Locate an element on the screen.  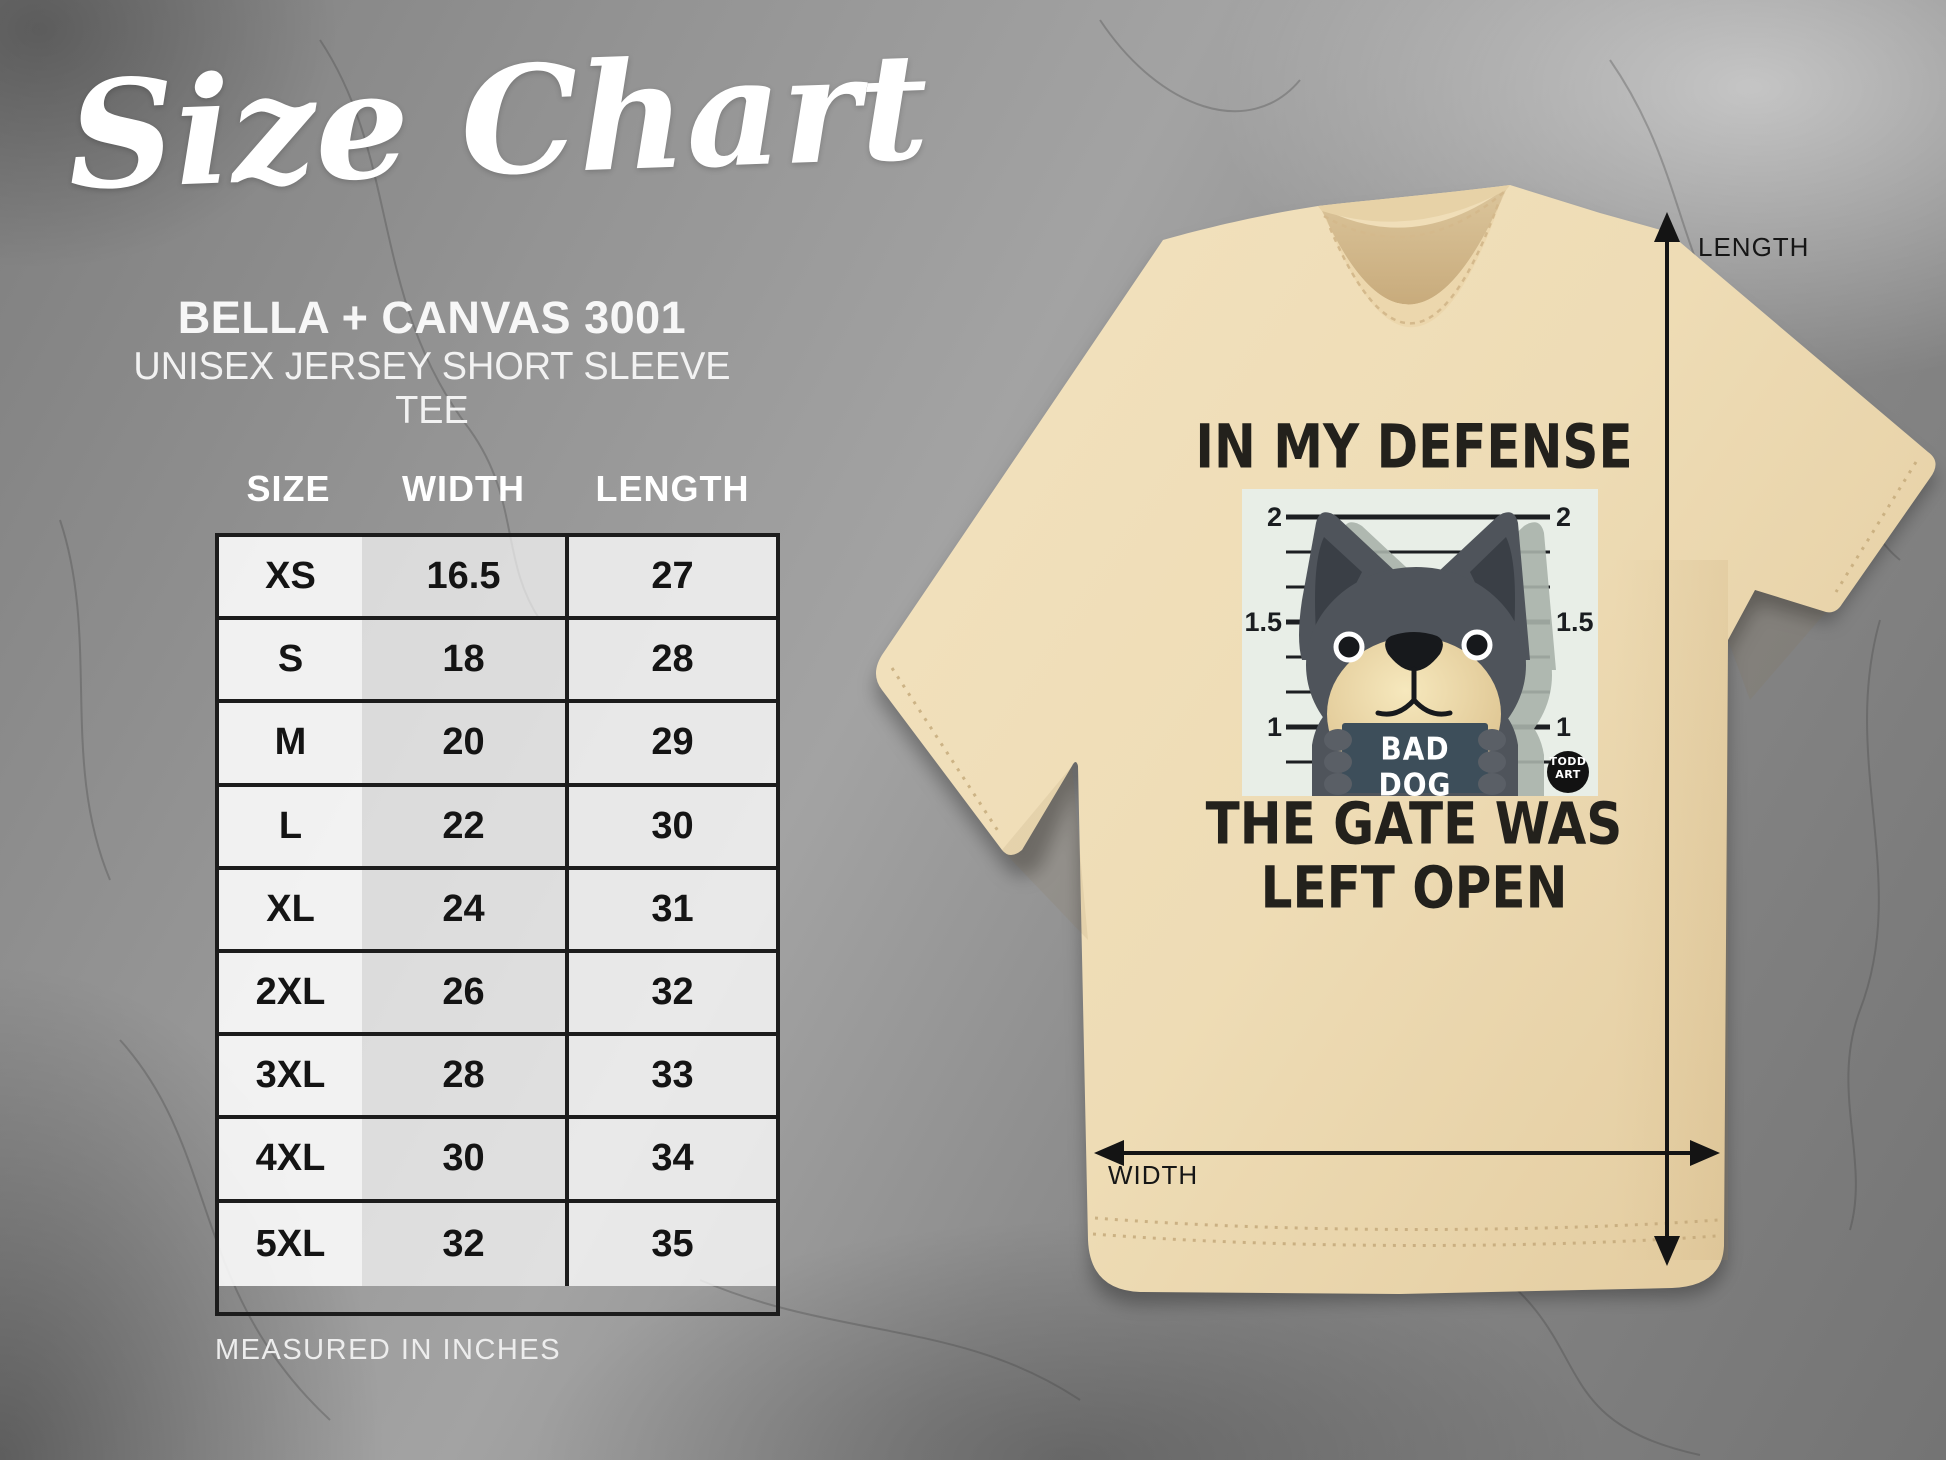
table-cell: M is located at coordinates (290, 743).